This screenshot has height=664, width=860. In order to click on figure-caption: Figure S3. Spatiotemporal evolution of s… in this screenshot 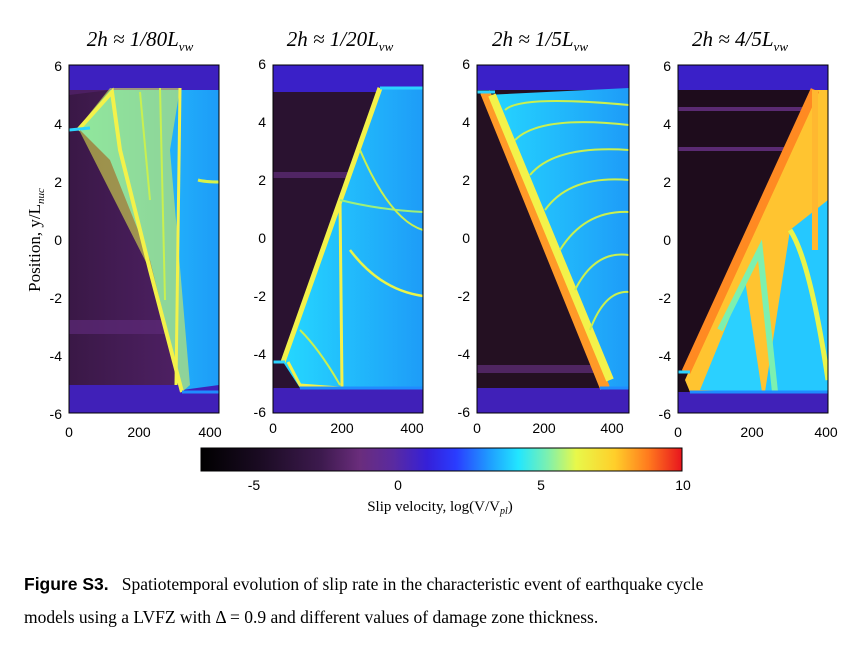, I will do `click(436, 598)`.